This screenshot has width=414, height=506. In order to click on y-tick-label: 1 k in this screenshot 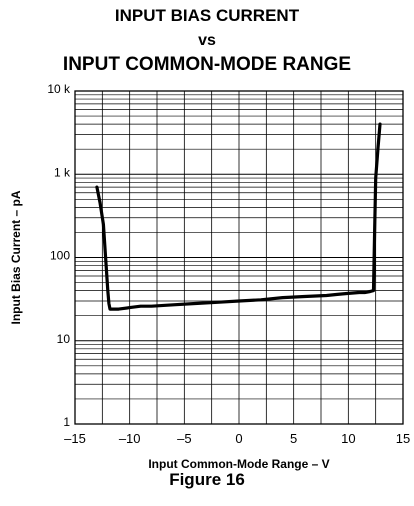, I will do `click(62, 172)`.